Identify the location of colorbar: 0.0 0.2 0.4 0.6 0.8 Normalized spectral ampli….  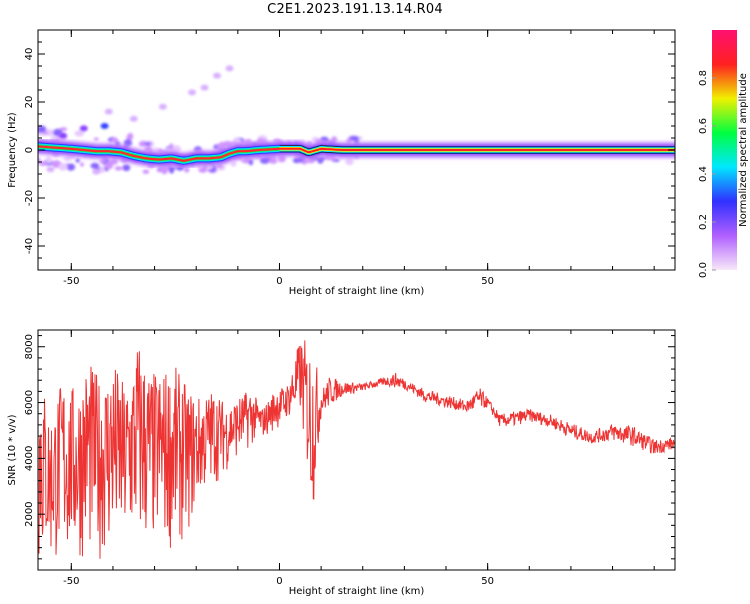
(723, 154).